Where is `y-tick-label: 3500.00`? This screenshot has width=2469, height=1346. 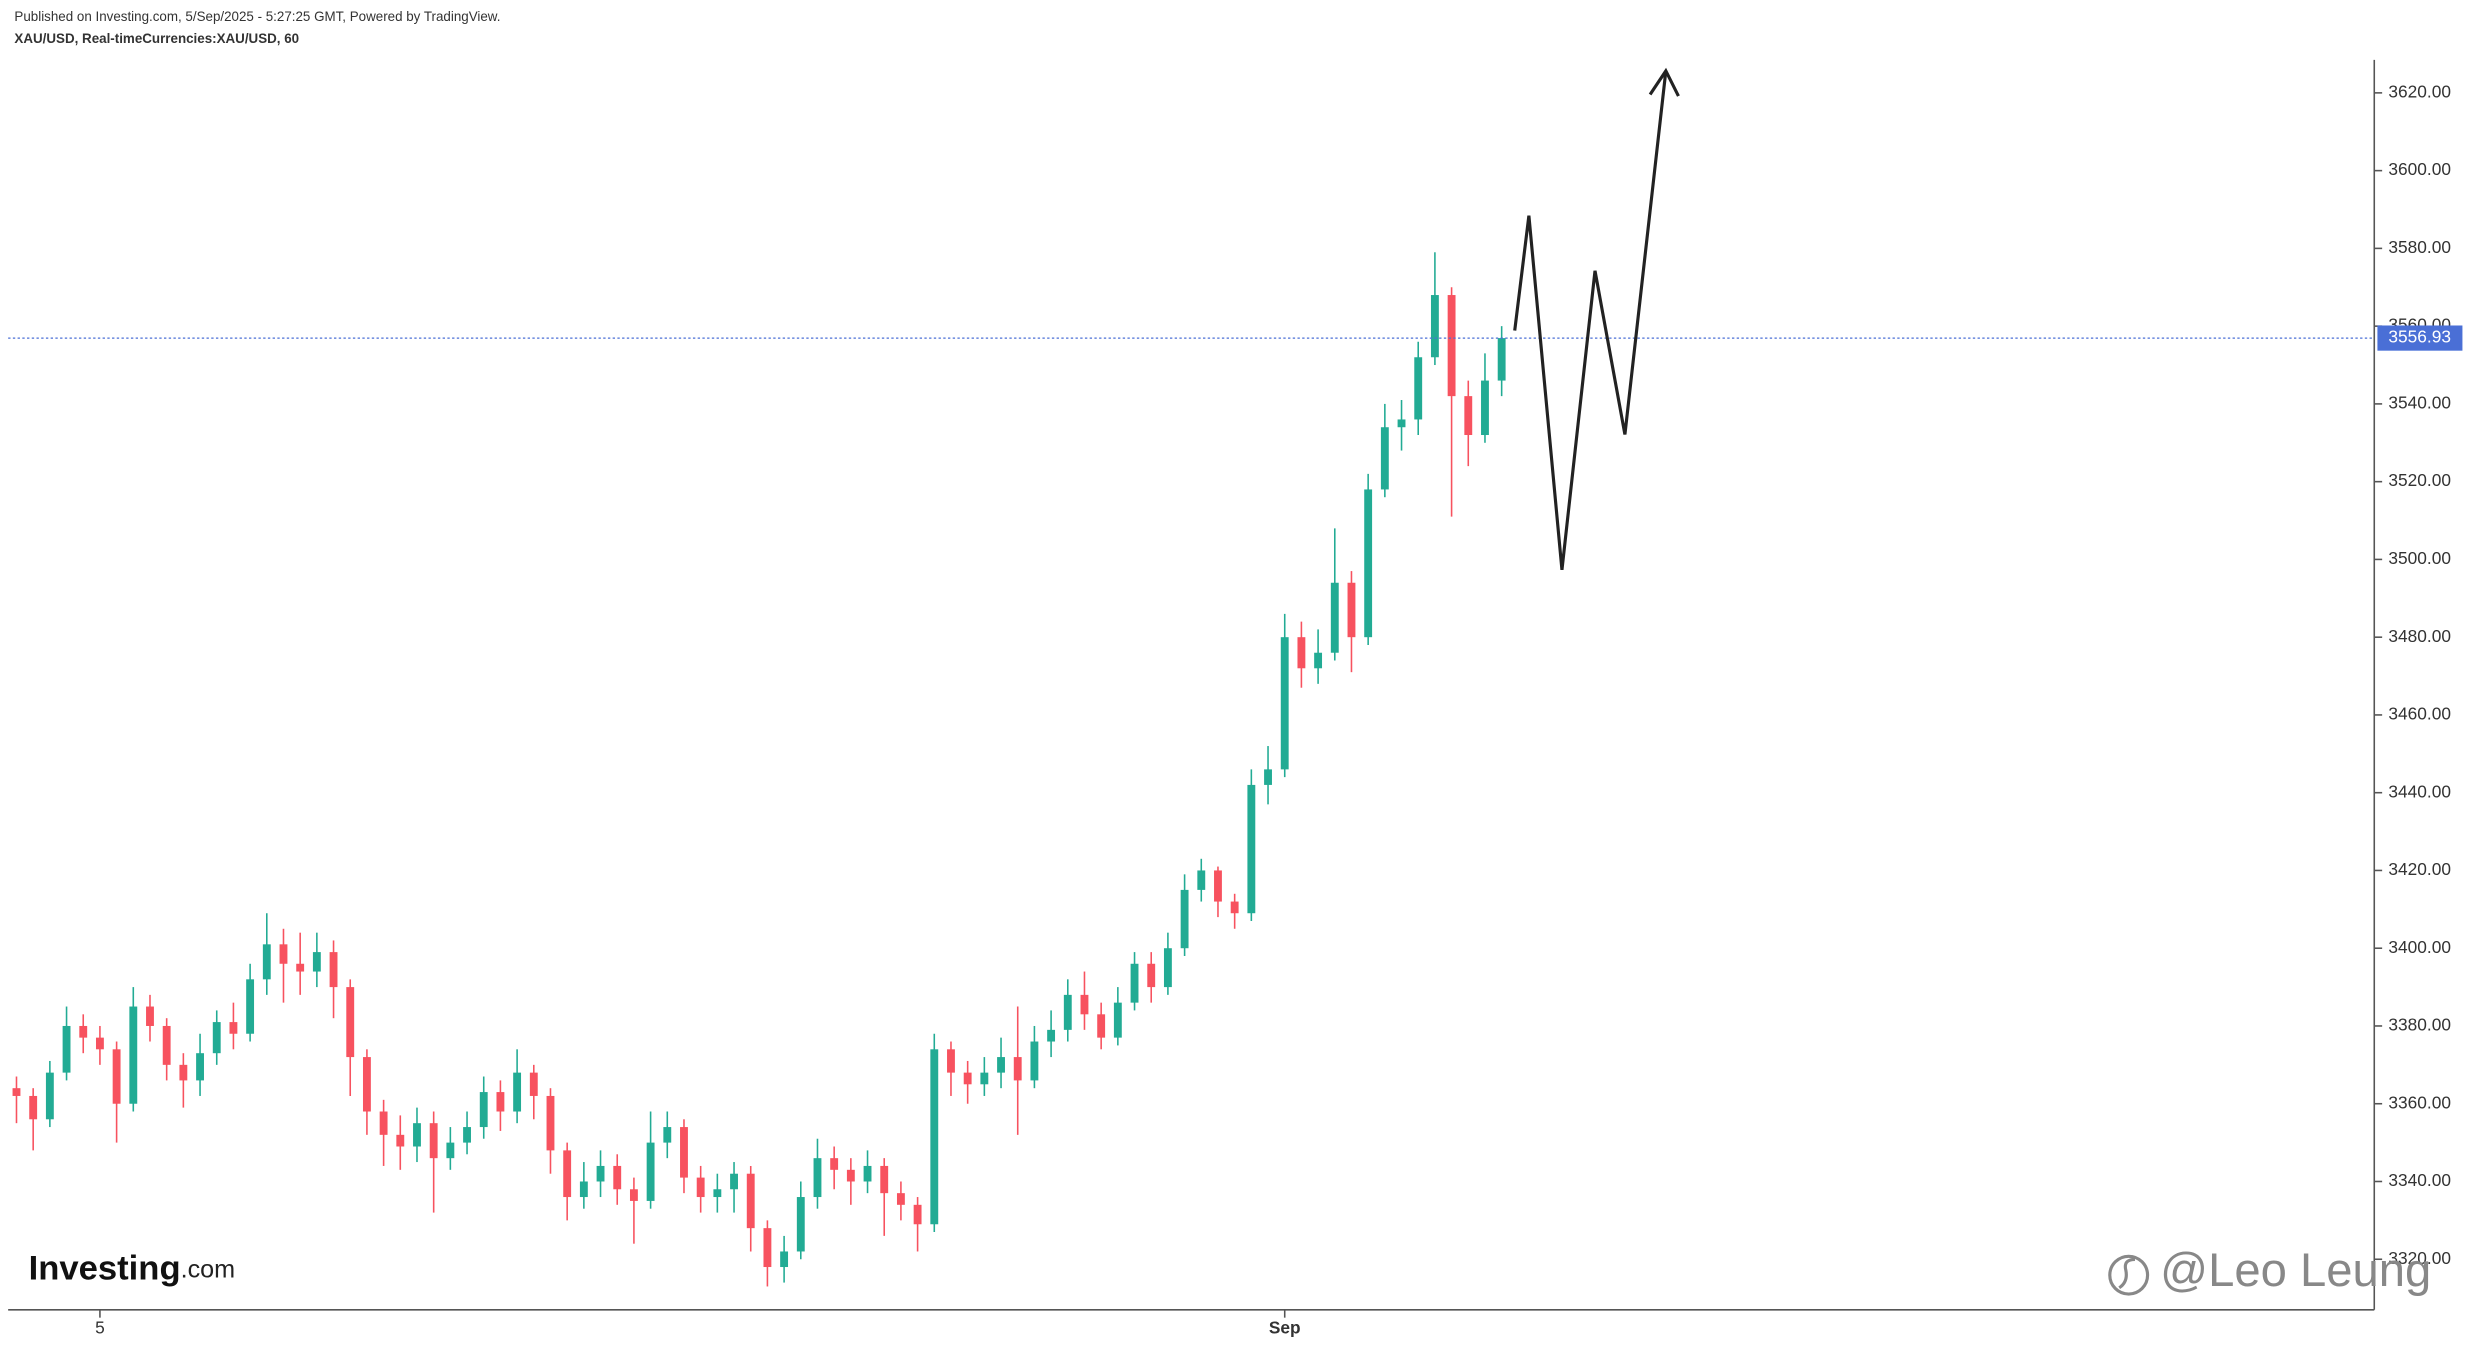 y-tick-label: 3500.00 is located at coordinates (2419, 558).